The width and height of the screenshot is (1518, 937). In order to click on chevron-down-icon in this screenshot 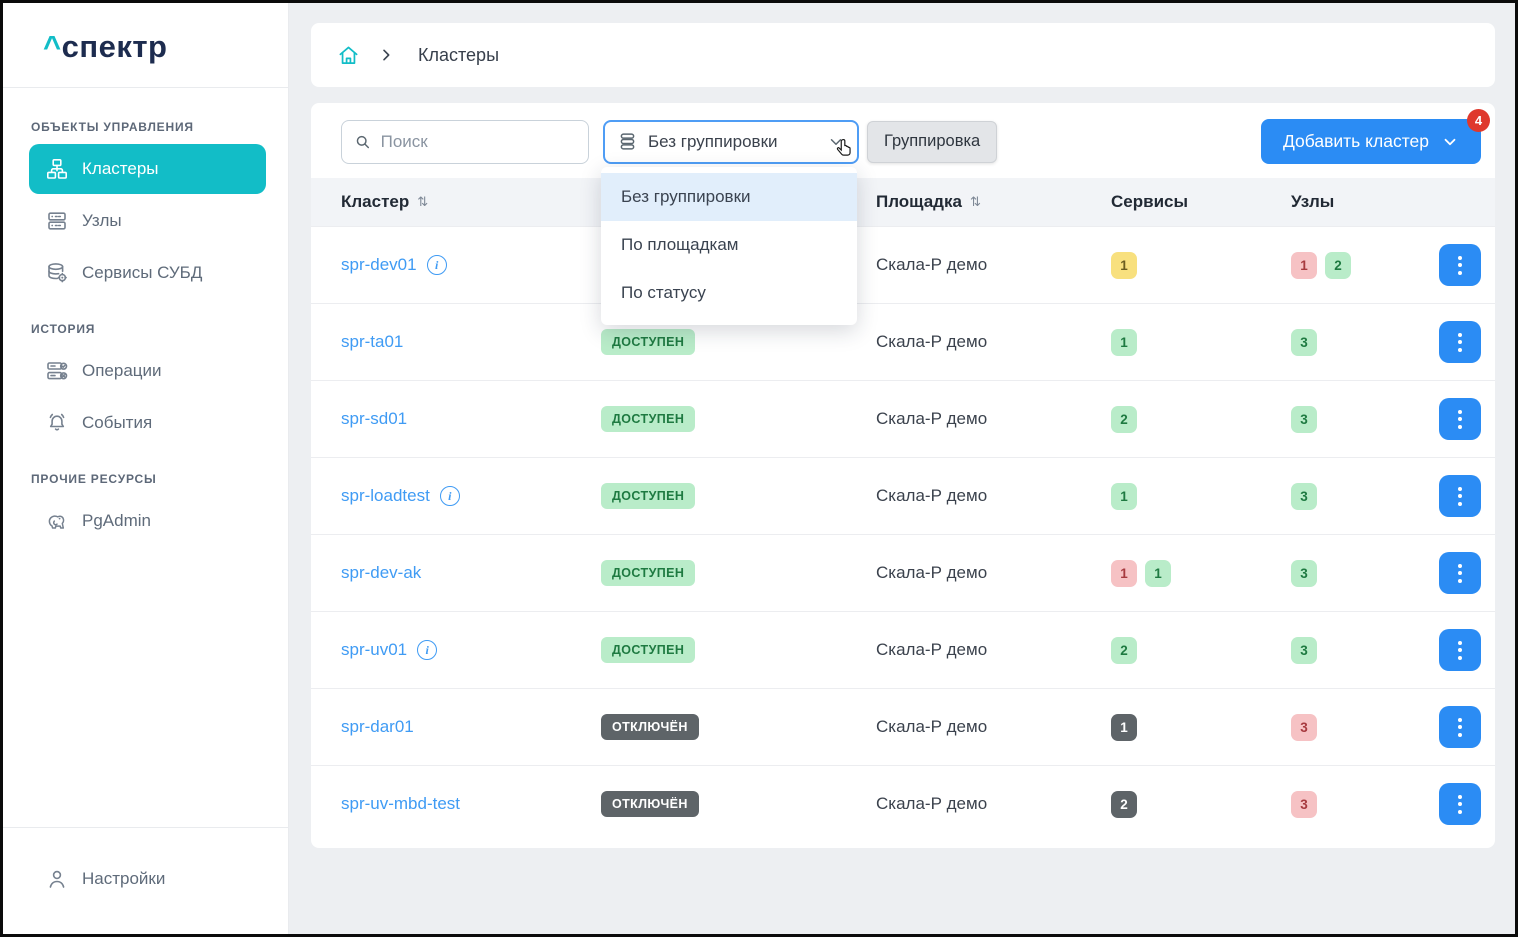, I will do `click(836, 142)`.